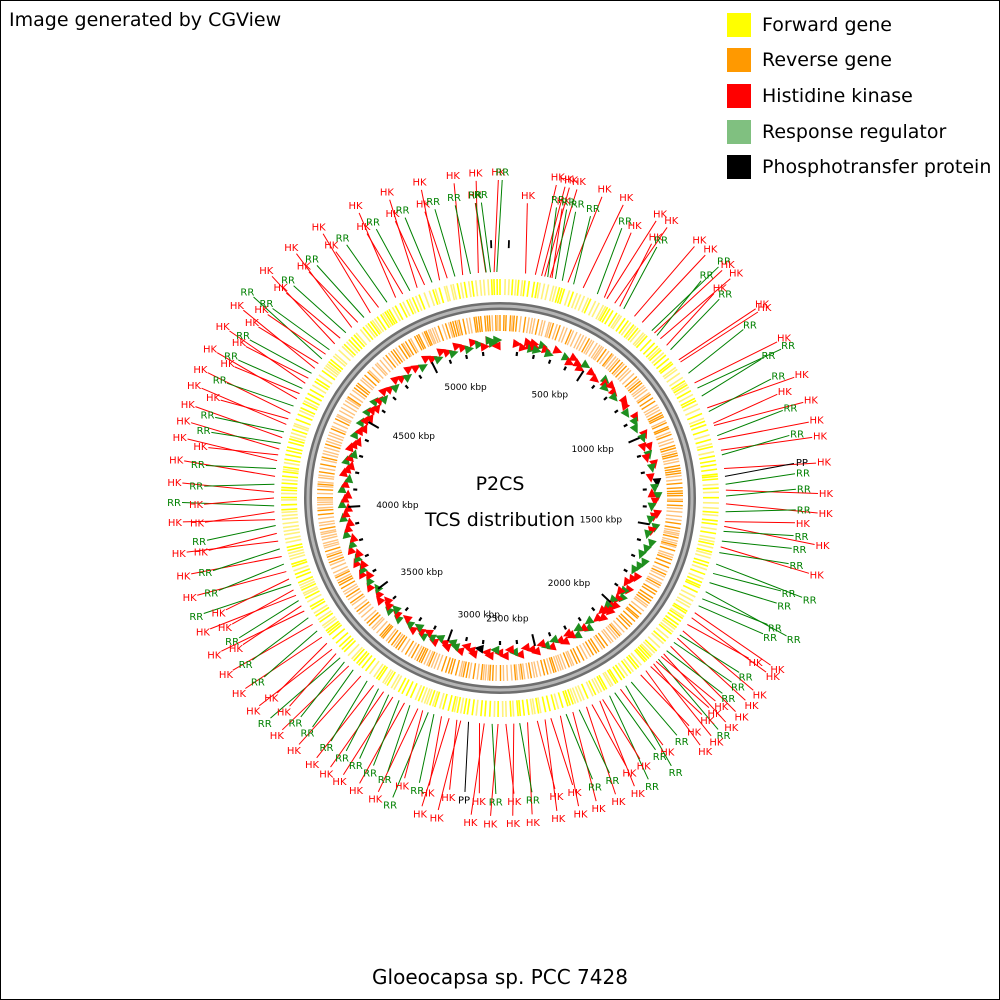 This screenshot has width=1000, height=1000. I want to click on tcs-marker-track, so click(500, 498).